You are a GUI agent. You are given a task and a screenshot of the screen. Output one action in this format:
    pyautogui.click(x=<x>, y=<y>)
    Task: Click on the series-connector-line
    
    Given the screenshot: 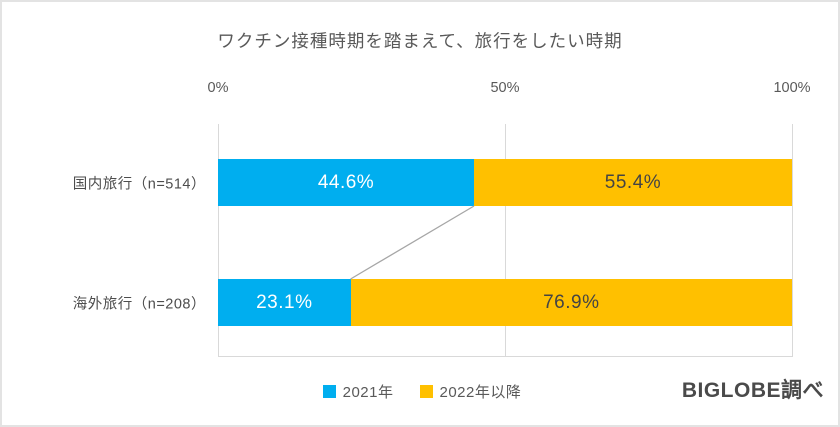 What is the action you would take?
    pyautogui.click(x=412, y=242)
    